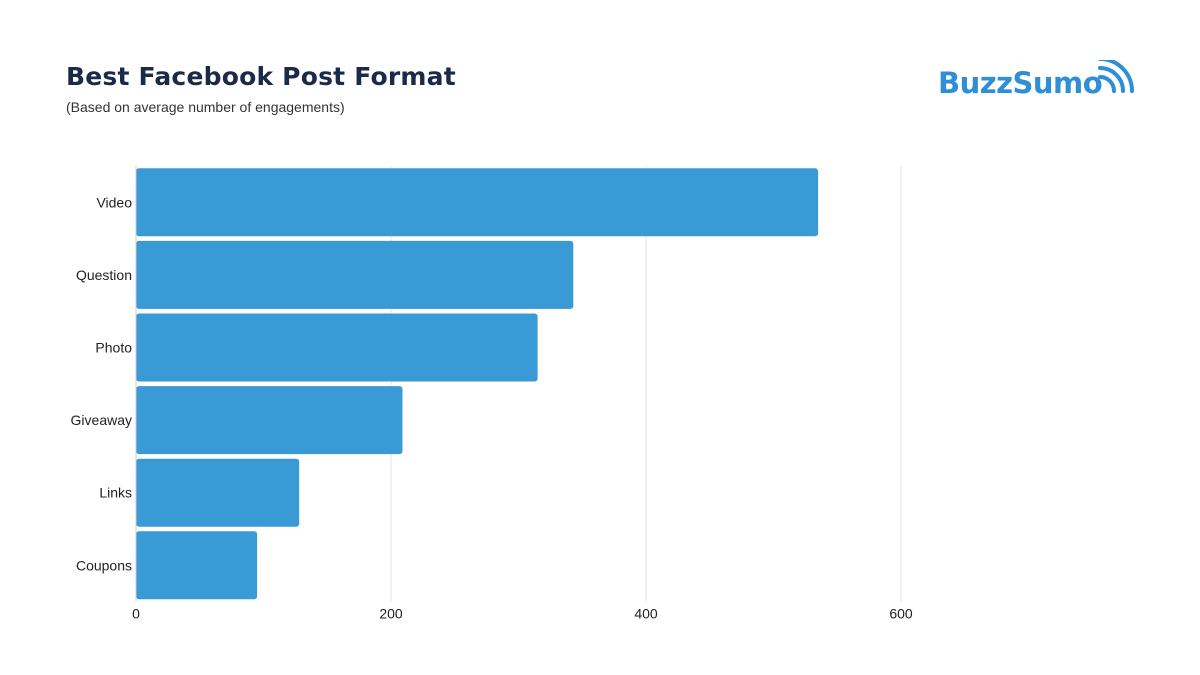  I want to click on category-label-video: Video, so click(114, 202).